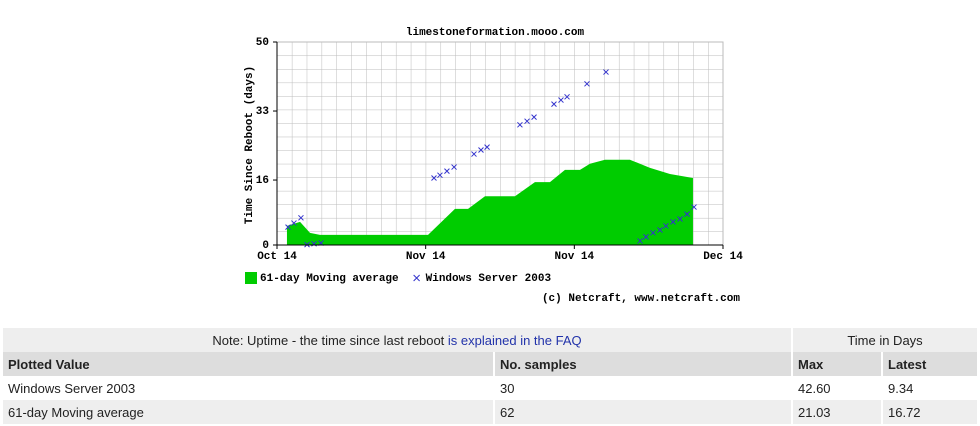  I want to click on cell: 30, so click(643, 388).